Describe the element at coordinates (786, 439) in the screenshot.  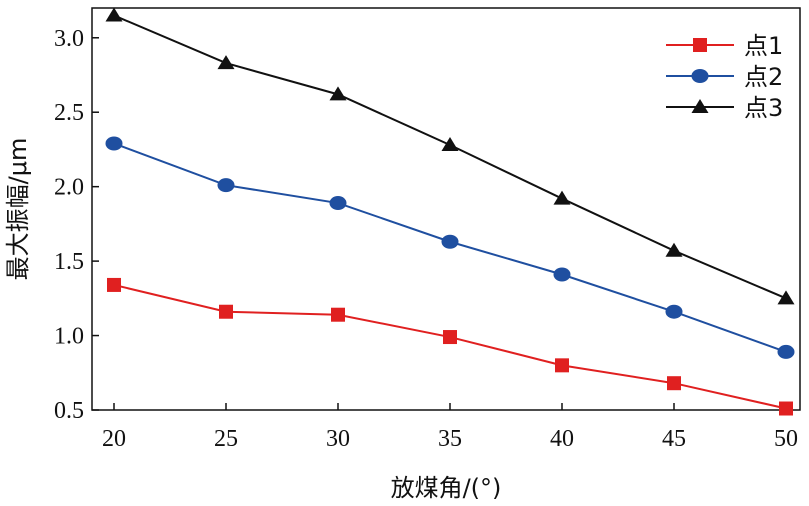
I see `x-tick-label: 50` at that location.